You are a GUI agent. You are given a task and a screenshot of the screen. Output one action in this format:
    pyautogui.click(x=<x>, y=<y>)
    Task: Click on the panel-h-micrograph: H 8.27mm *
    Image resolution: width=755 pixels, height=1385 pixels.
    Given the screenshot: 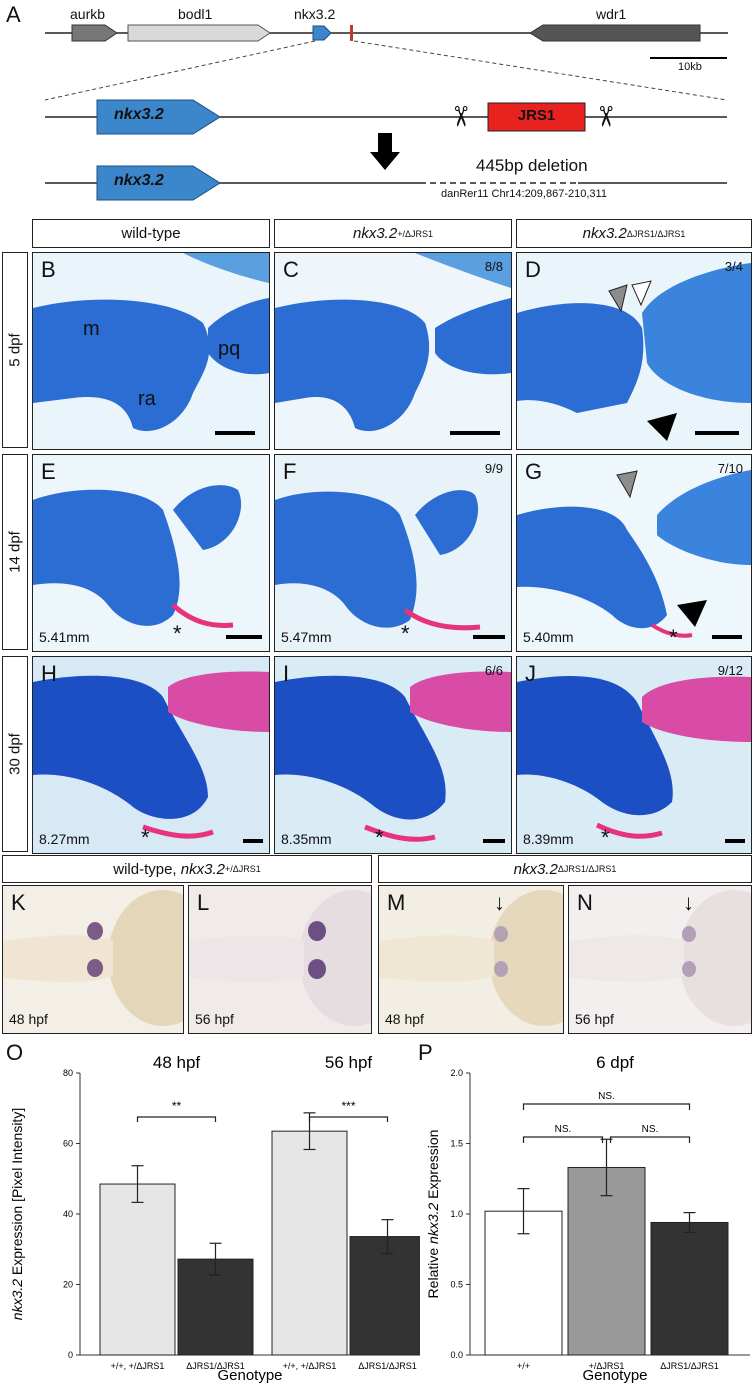 What is the action you would take?
    pyautogui.click(x=151, y=755)
    